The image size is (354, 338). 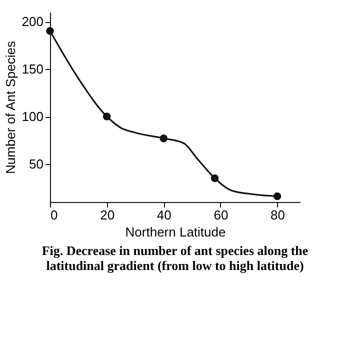 What do you see at coordinates (36, 164) in the screenshot?
I see `y-tick-label: 50` at bounding box center [36, 164].